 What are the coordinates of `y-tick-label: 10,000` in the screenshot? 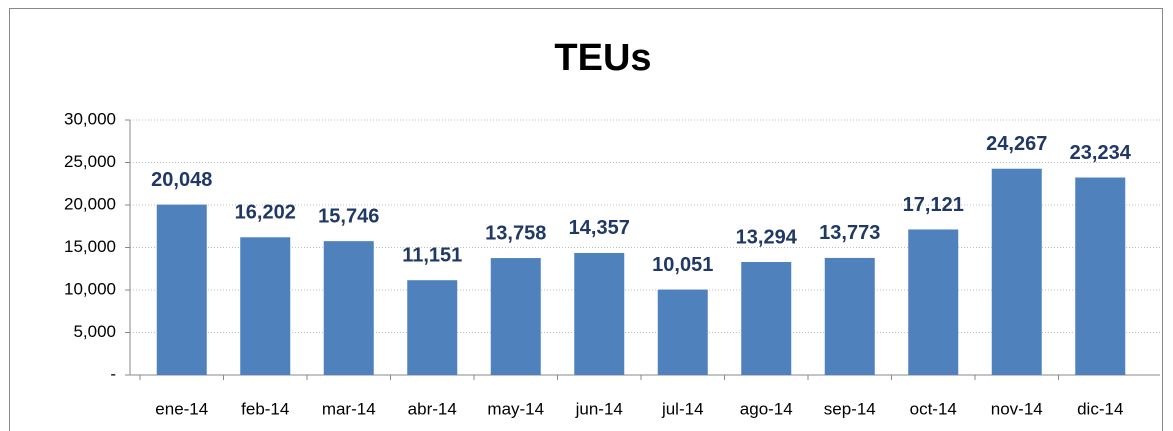 It's located at (90, 288).